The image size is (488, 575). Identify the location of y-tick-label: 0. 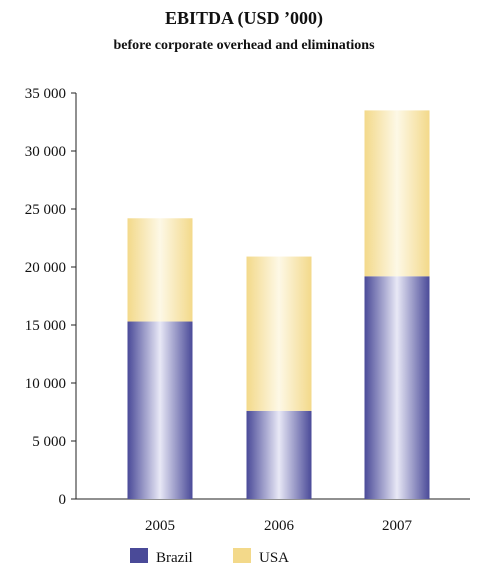
(63, 500).